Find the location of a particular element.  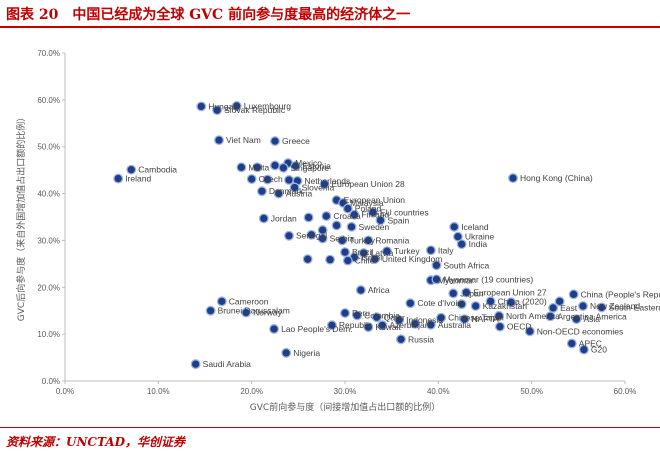

data-point-label: Malta is located at coordinates (258, 167).